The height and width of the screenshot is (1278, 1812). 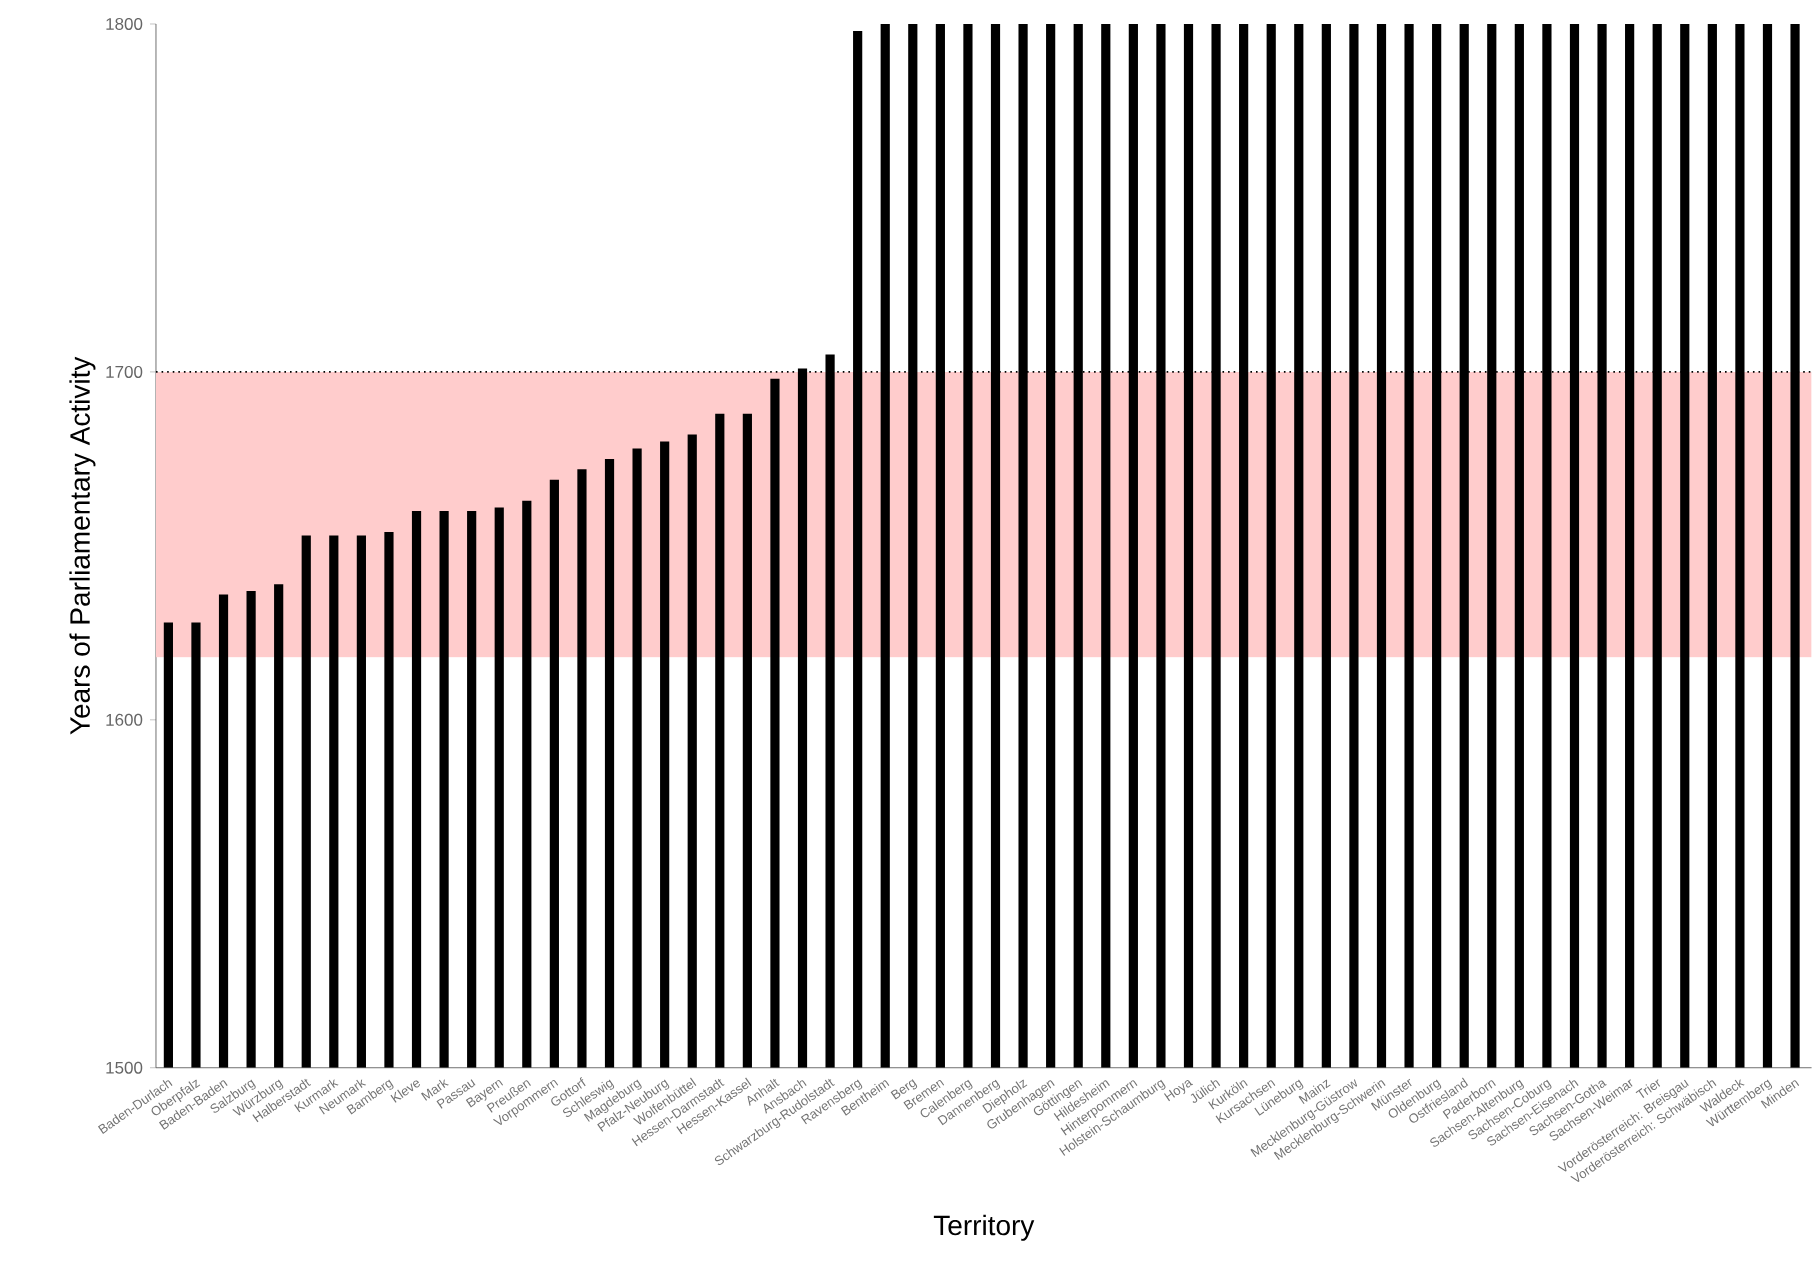 What do you see at coordinates (124, 1067) in the screenshot?
I see `y-tick-label: 1500` at bounding box center [124, 1067].